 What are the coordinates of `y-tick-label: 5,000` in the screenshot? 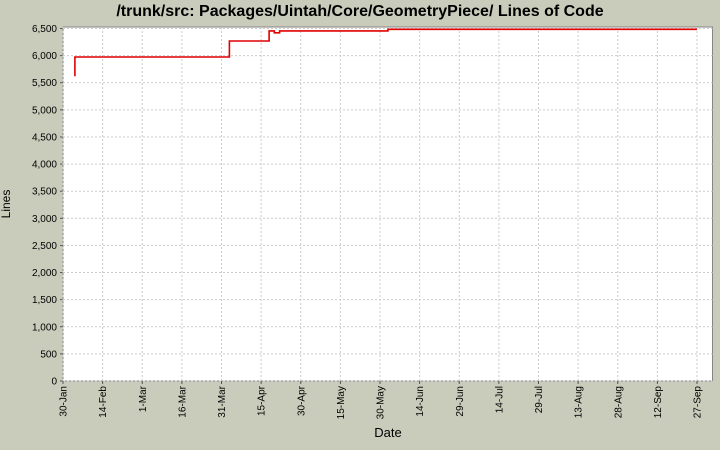 It's located at (44, 110).